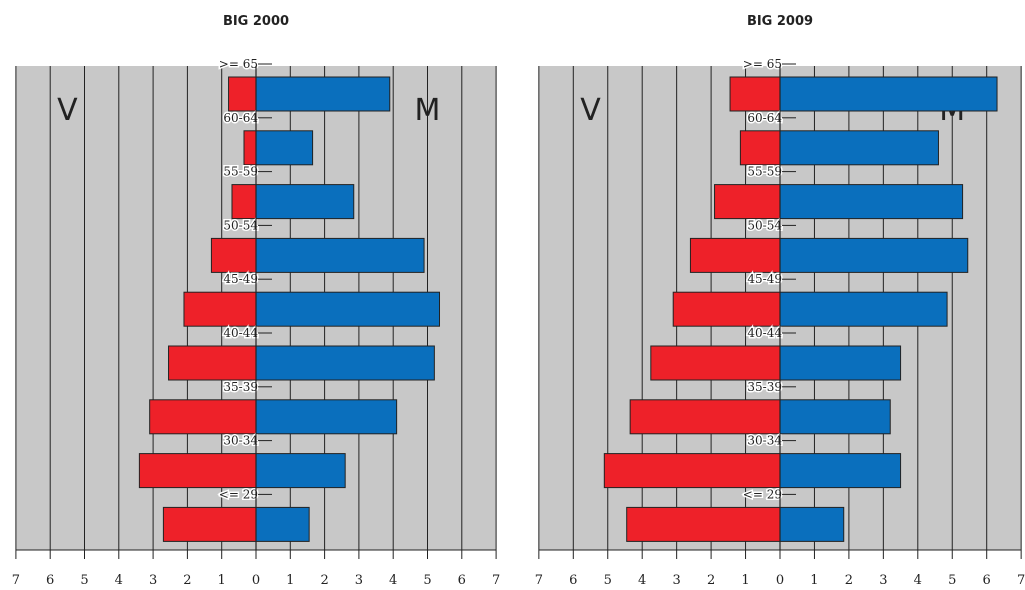 This screenshot has height=590, width=1025. I want to click on chart1-right-side-label: M, so click(428, 110).